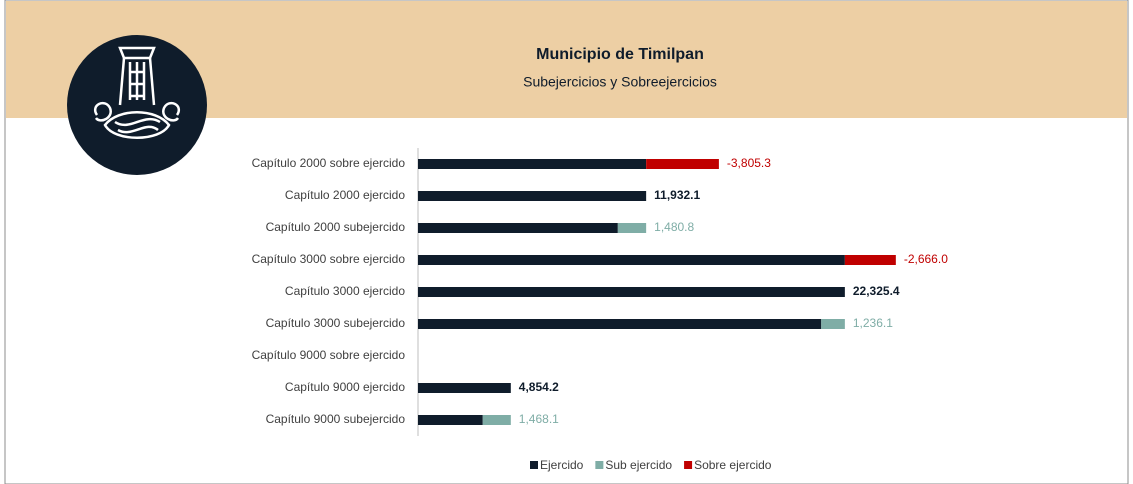 The height and width of the screenshot is (484, 1133). I want to click on y-tick-label: Capítulo 9000 ejercido, so click(345, 387).